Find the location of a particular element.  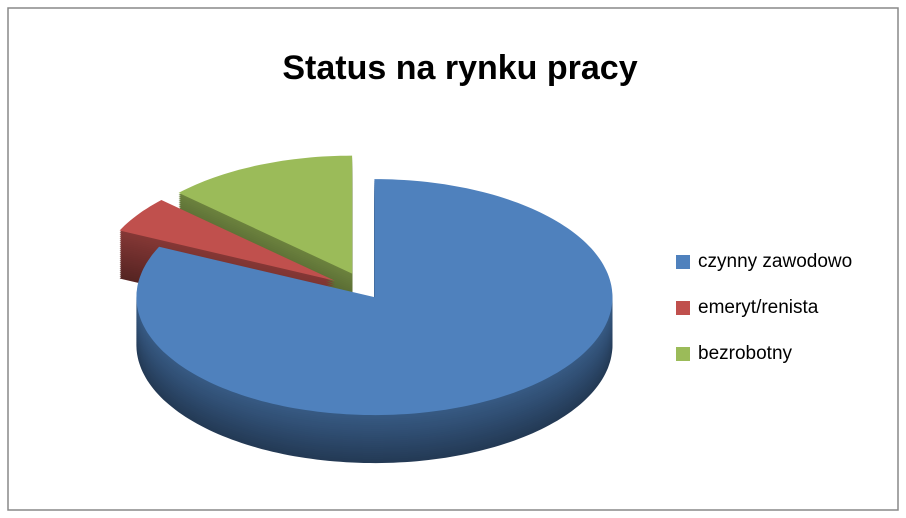

legend-label: bezrobotny is located at coordinates (745, 353).